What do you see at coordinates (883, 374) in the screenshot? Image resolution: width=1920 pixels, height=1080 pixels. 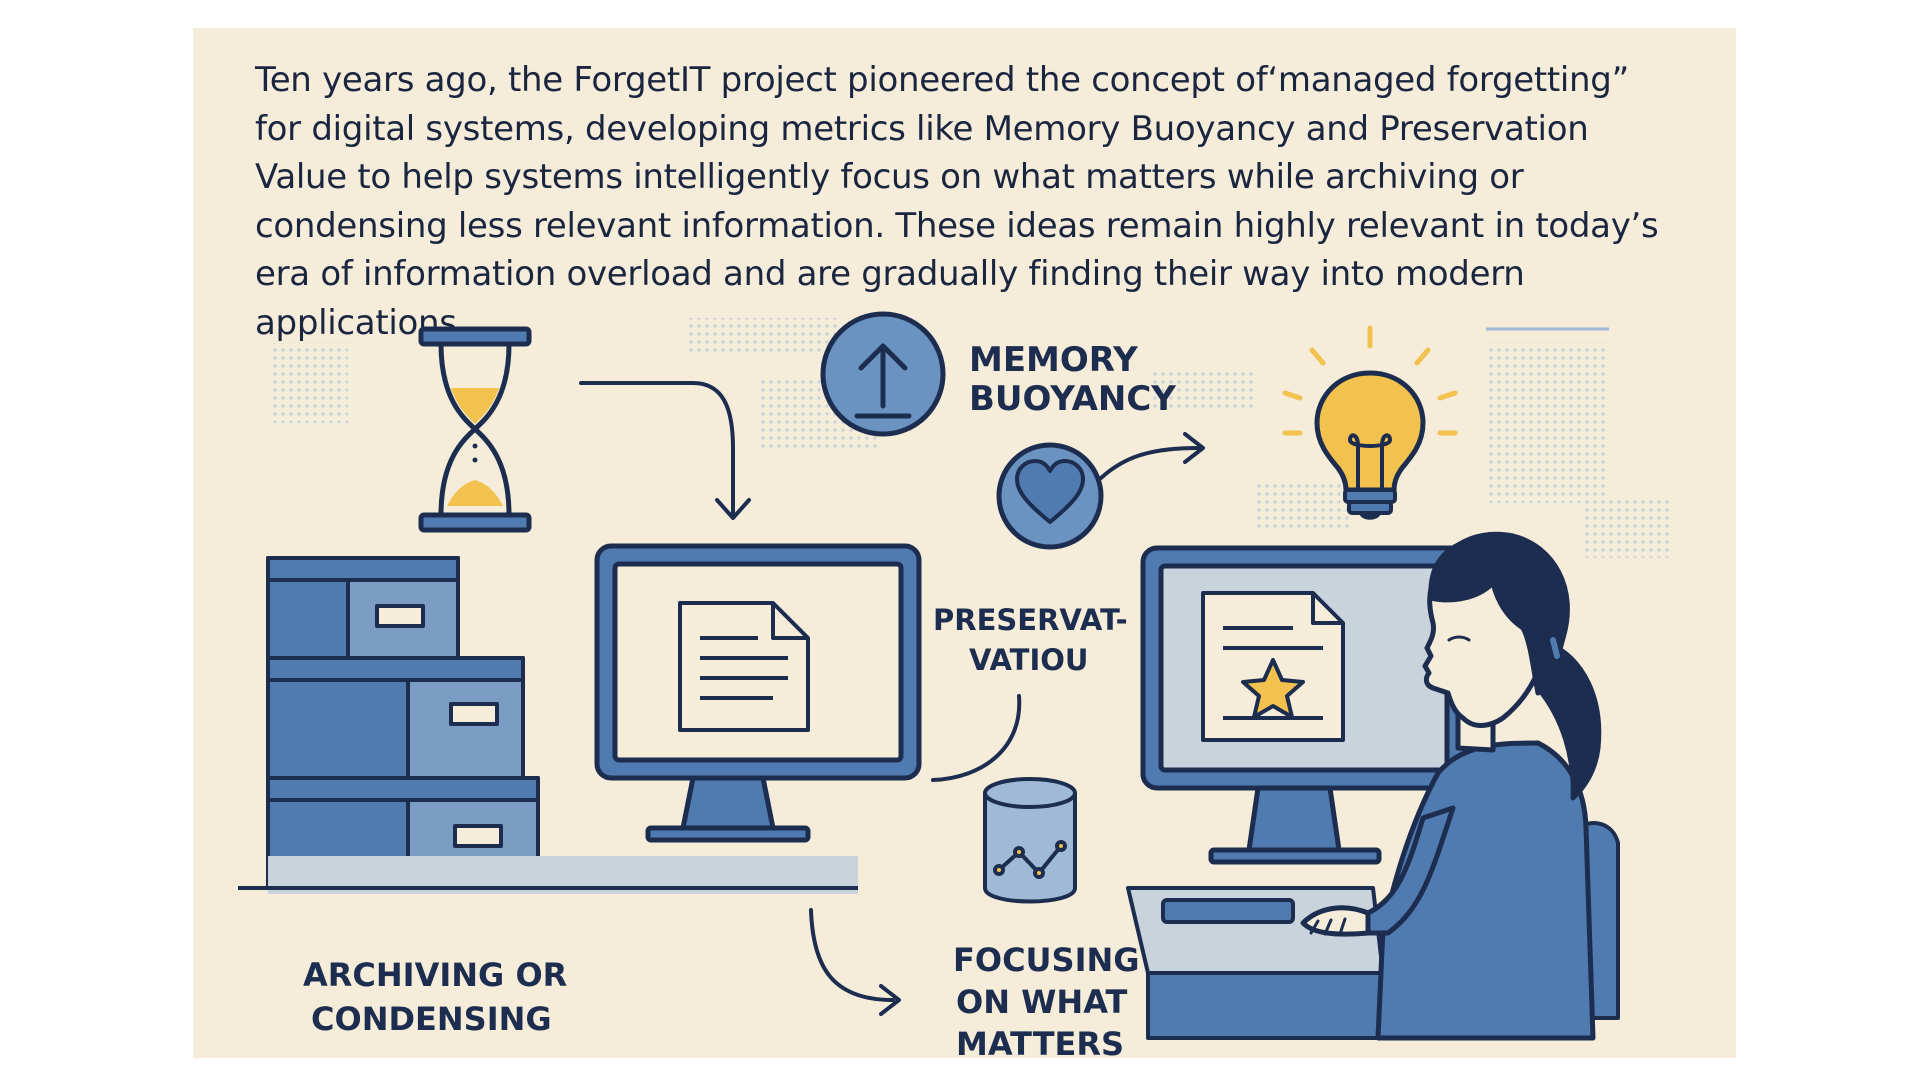 I see `up-arrow-icon` at bounding box center [883, 374].